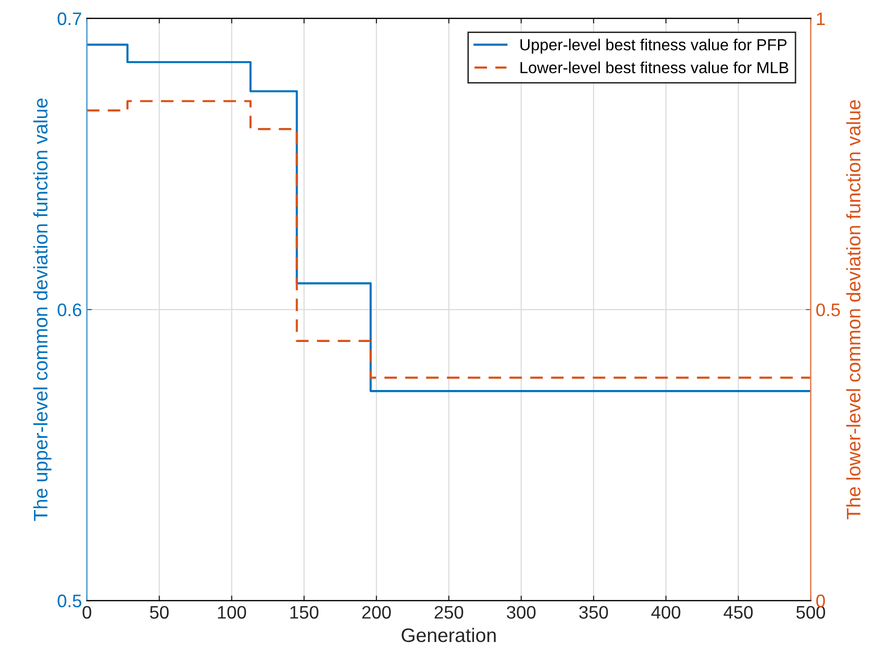 The width and height of the screenshot is (887, 660). I want to click on x-tick-label: 100, so click(232, 612).